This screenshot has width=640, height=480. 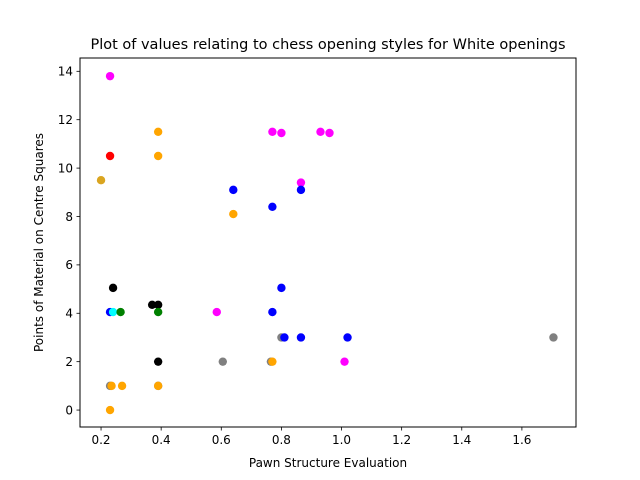 What do you see at coordinates (161, 440) in the screenshot?
I see `x-tick-label: 0.4` at bounding box center [161, 440].